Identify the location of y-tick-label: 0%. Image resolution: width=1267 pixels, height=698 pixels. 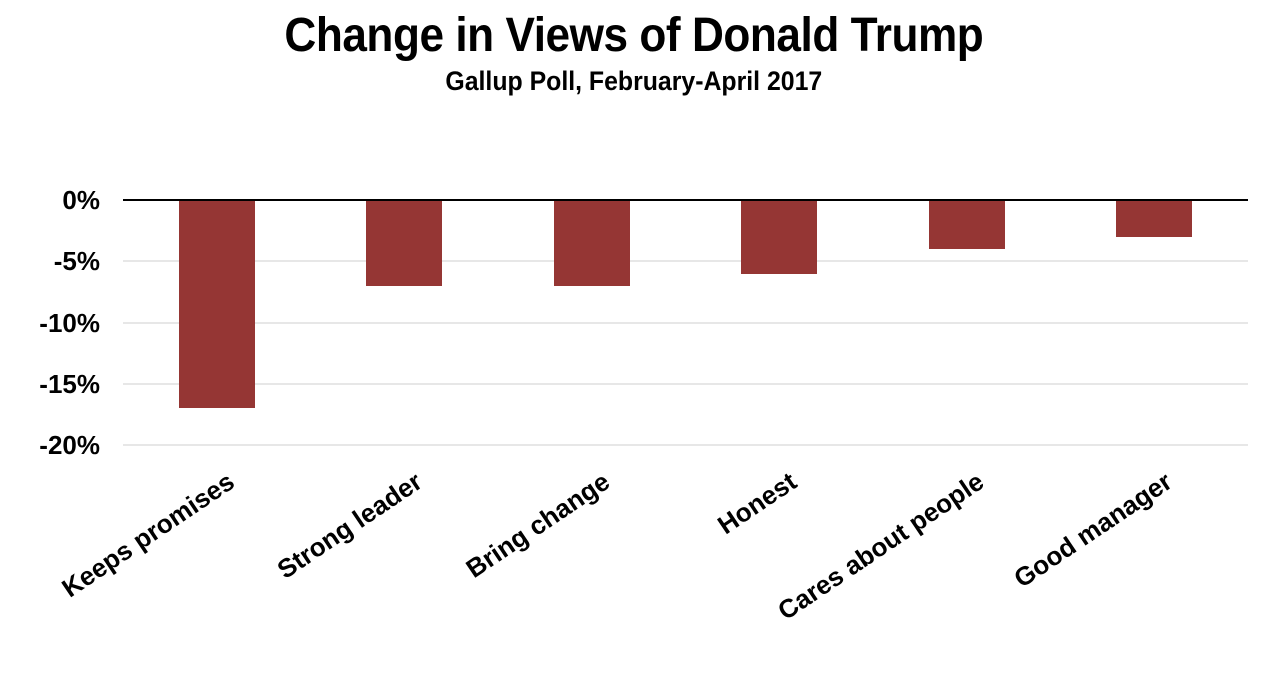
(81, 200).